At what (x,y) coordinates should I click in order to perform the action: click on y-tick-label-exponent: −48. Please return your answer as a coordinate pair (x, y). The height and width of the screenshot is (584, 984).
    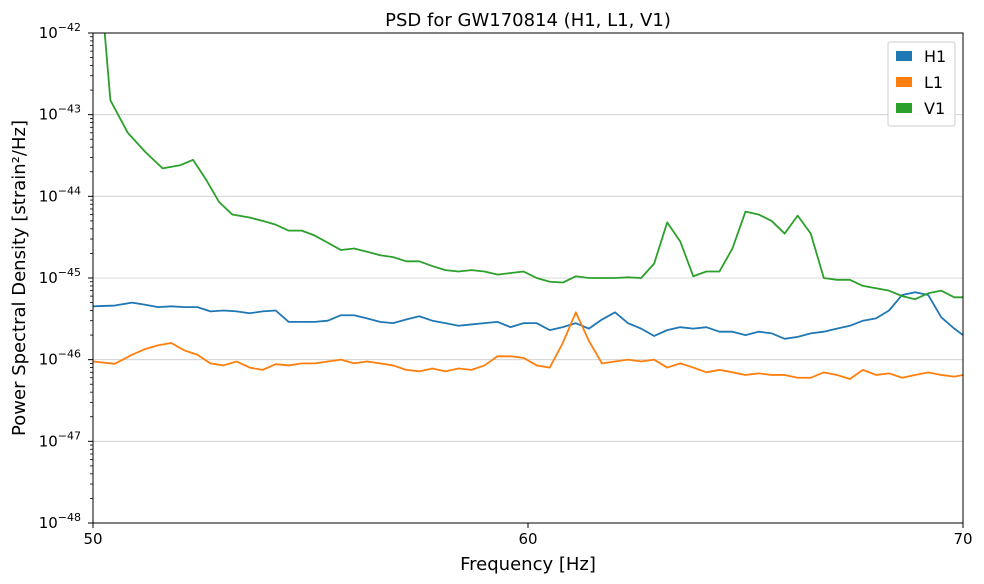
    Looking at the image, I should click on (69, 517).